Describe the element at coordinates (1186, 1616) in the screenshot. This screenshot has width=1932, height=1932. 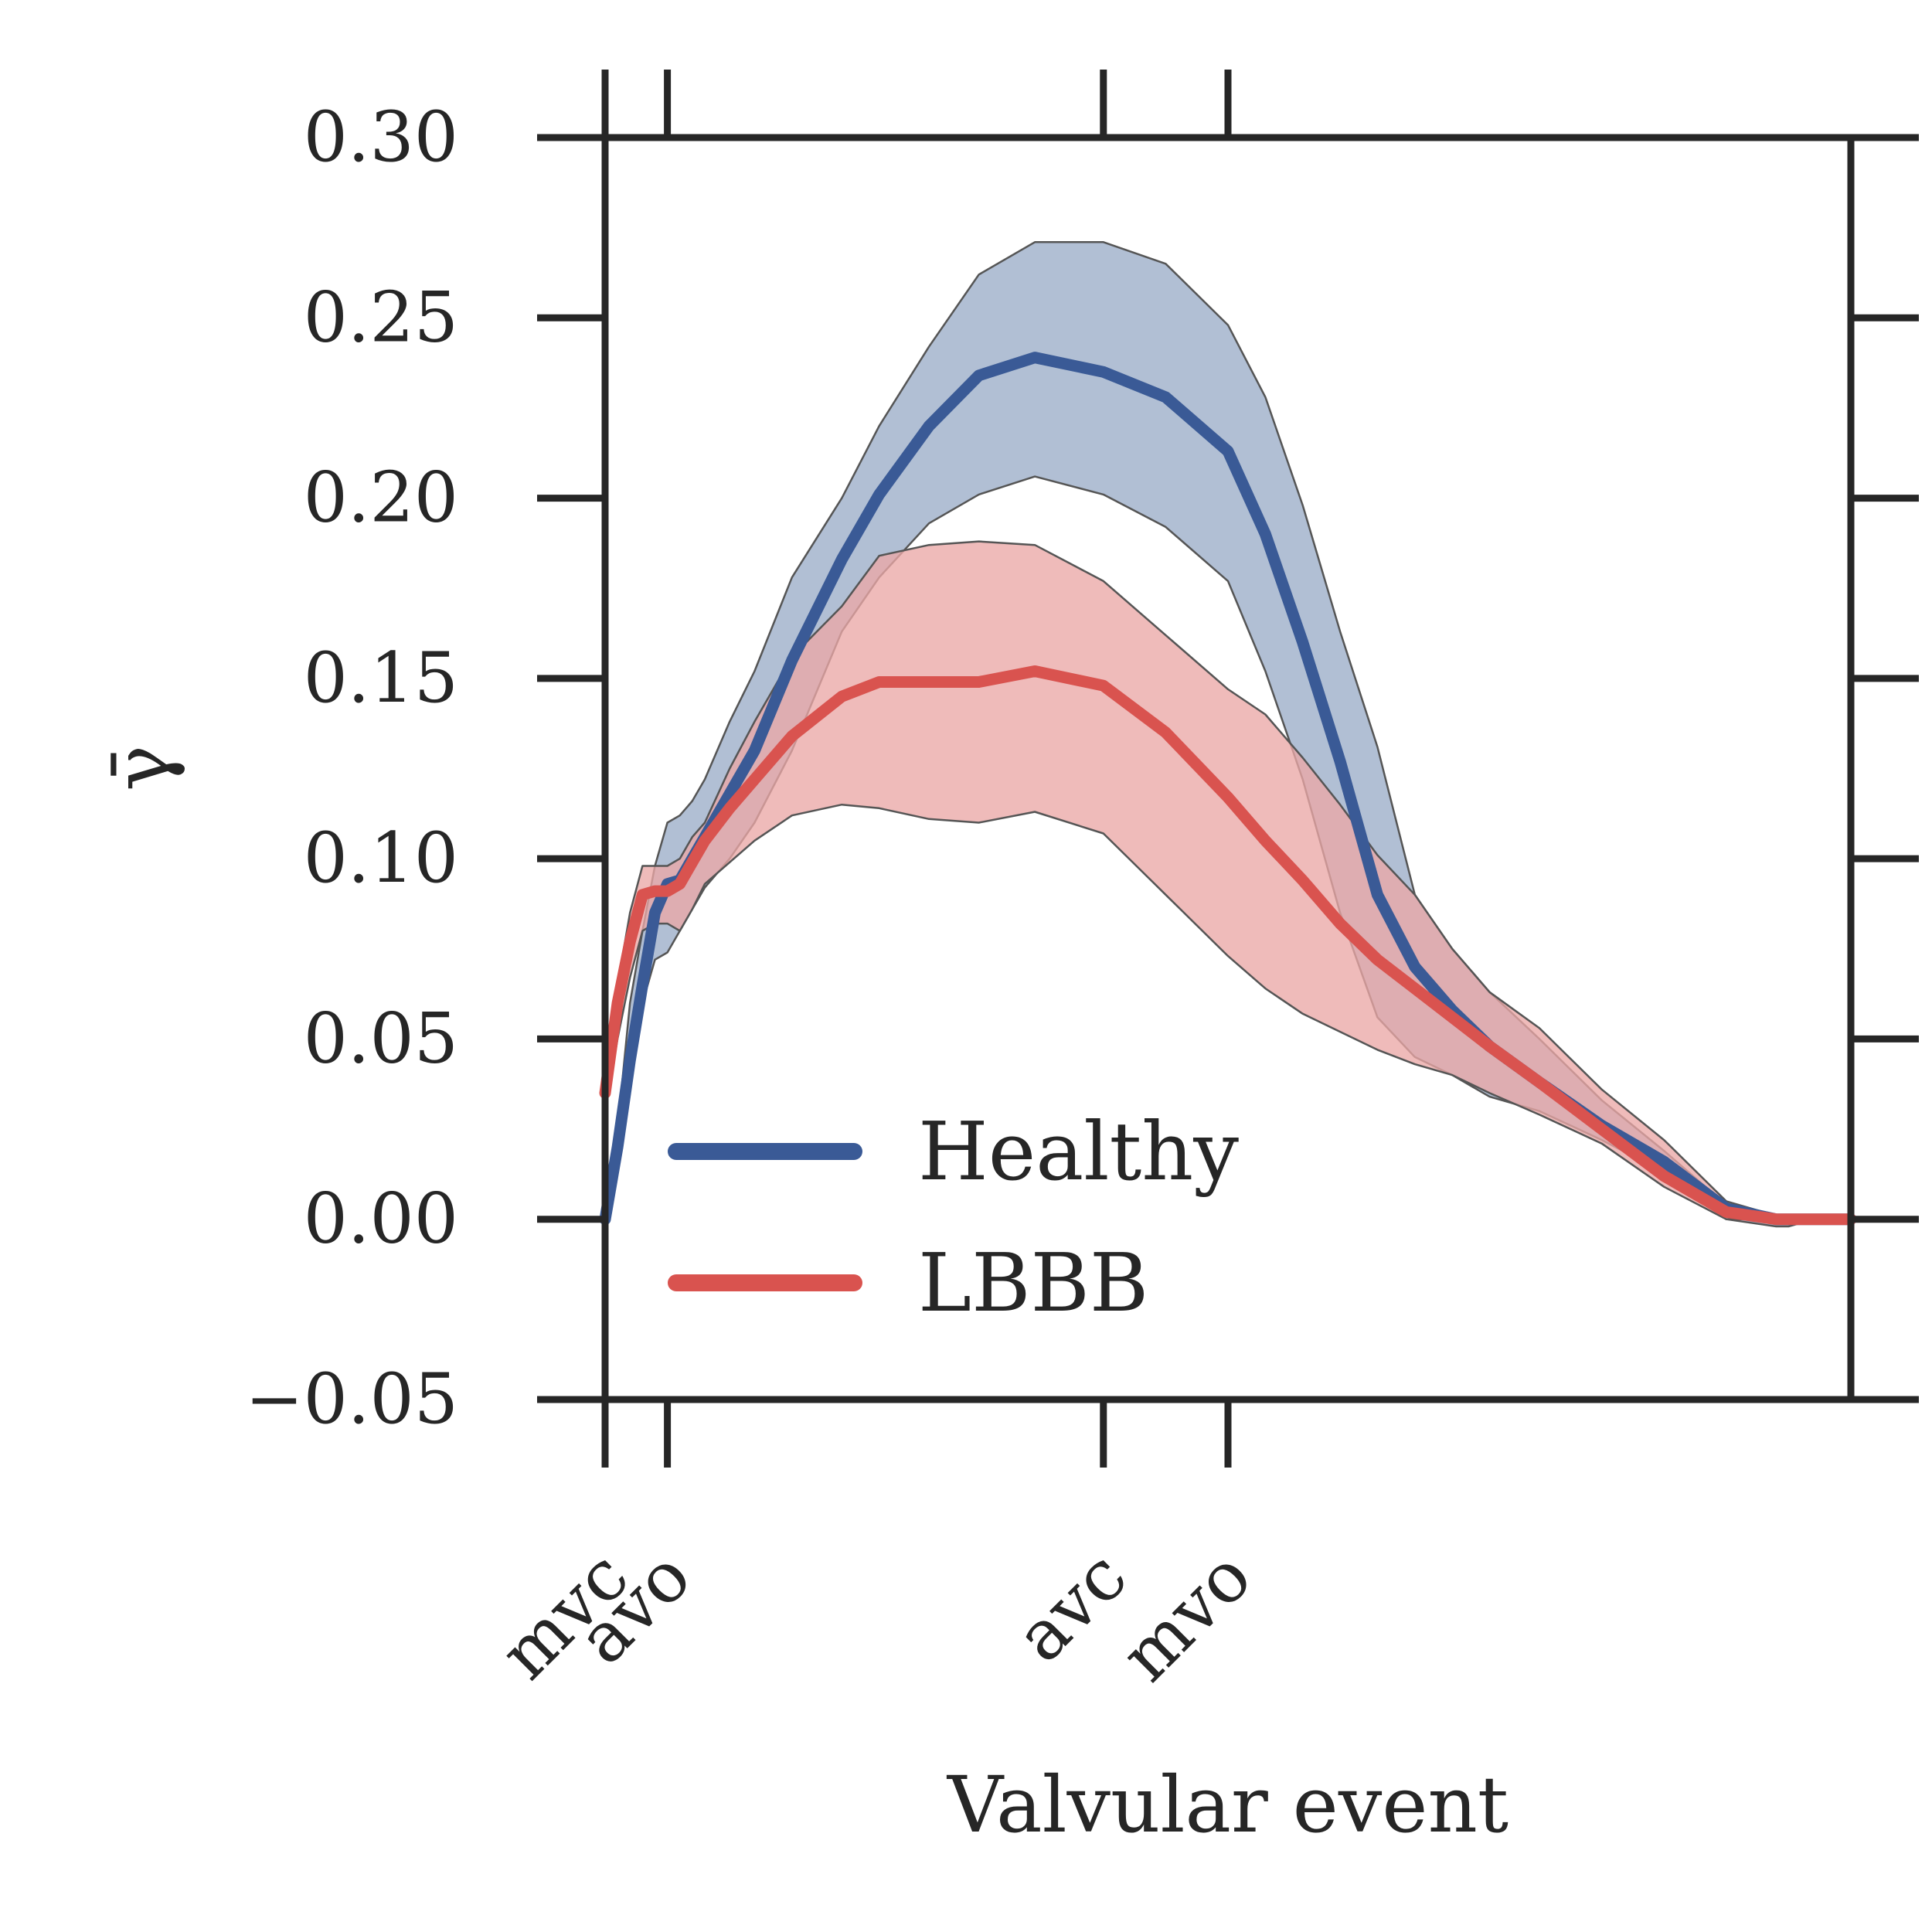
I see `x-tick-label-mvo: mvo` at that location.